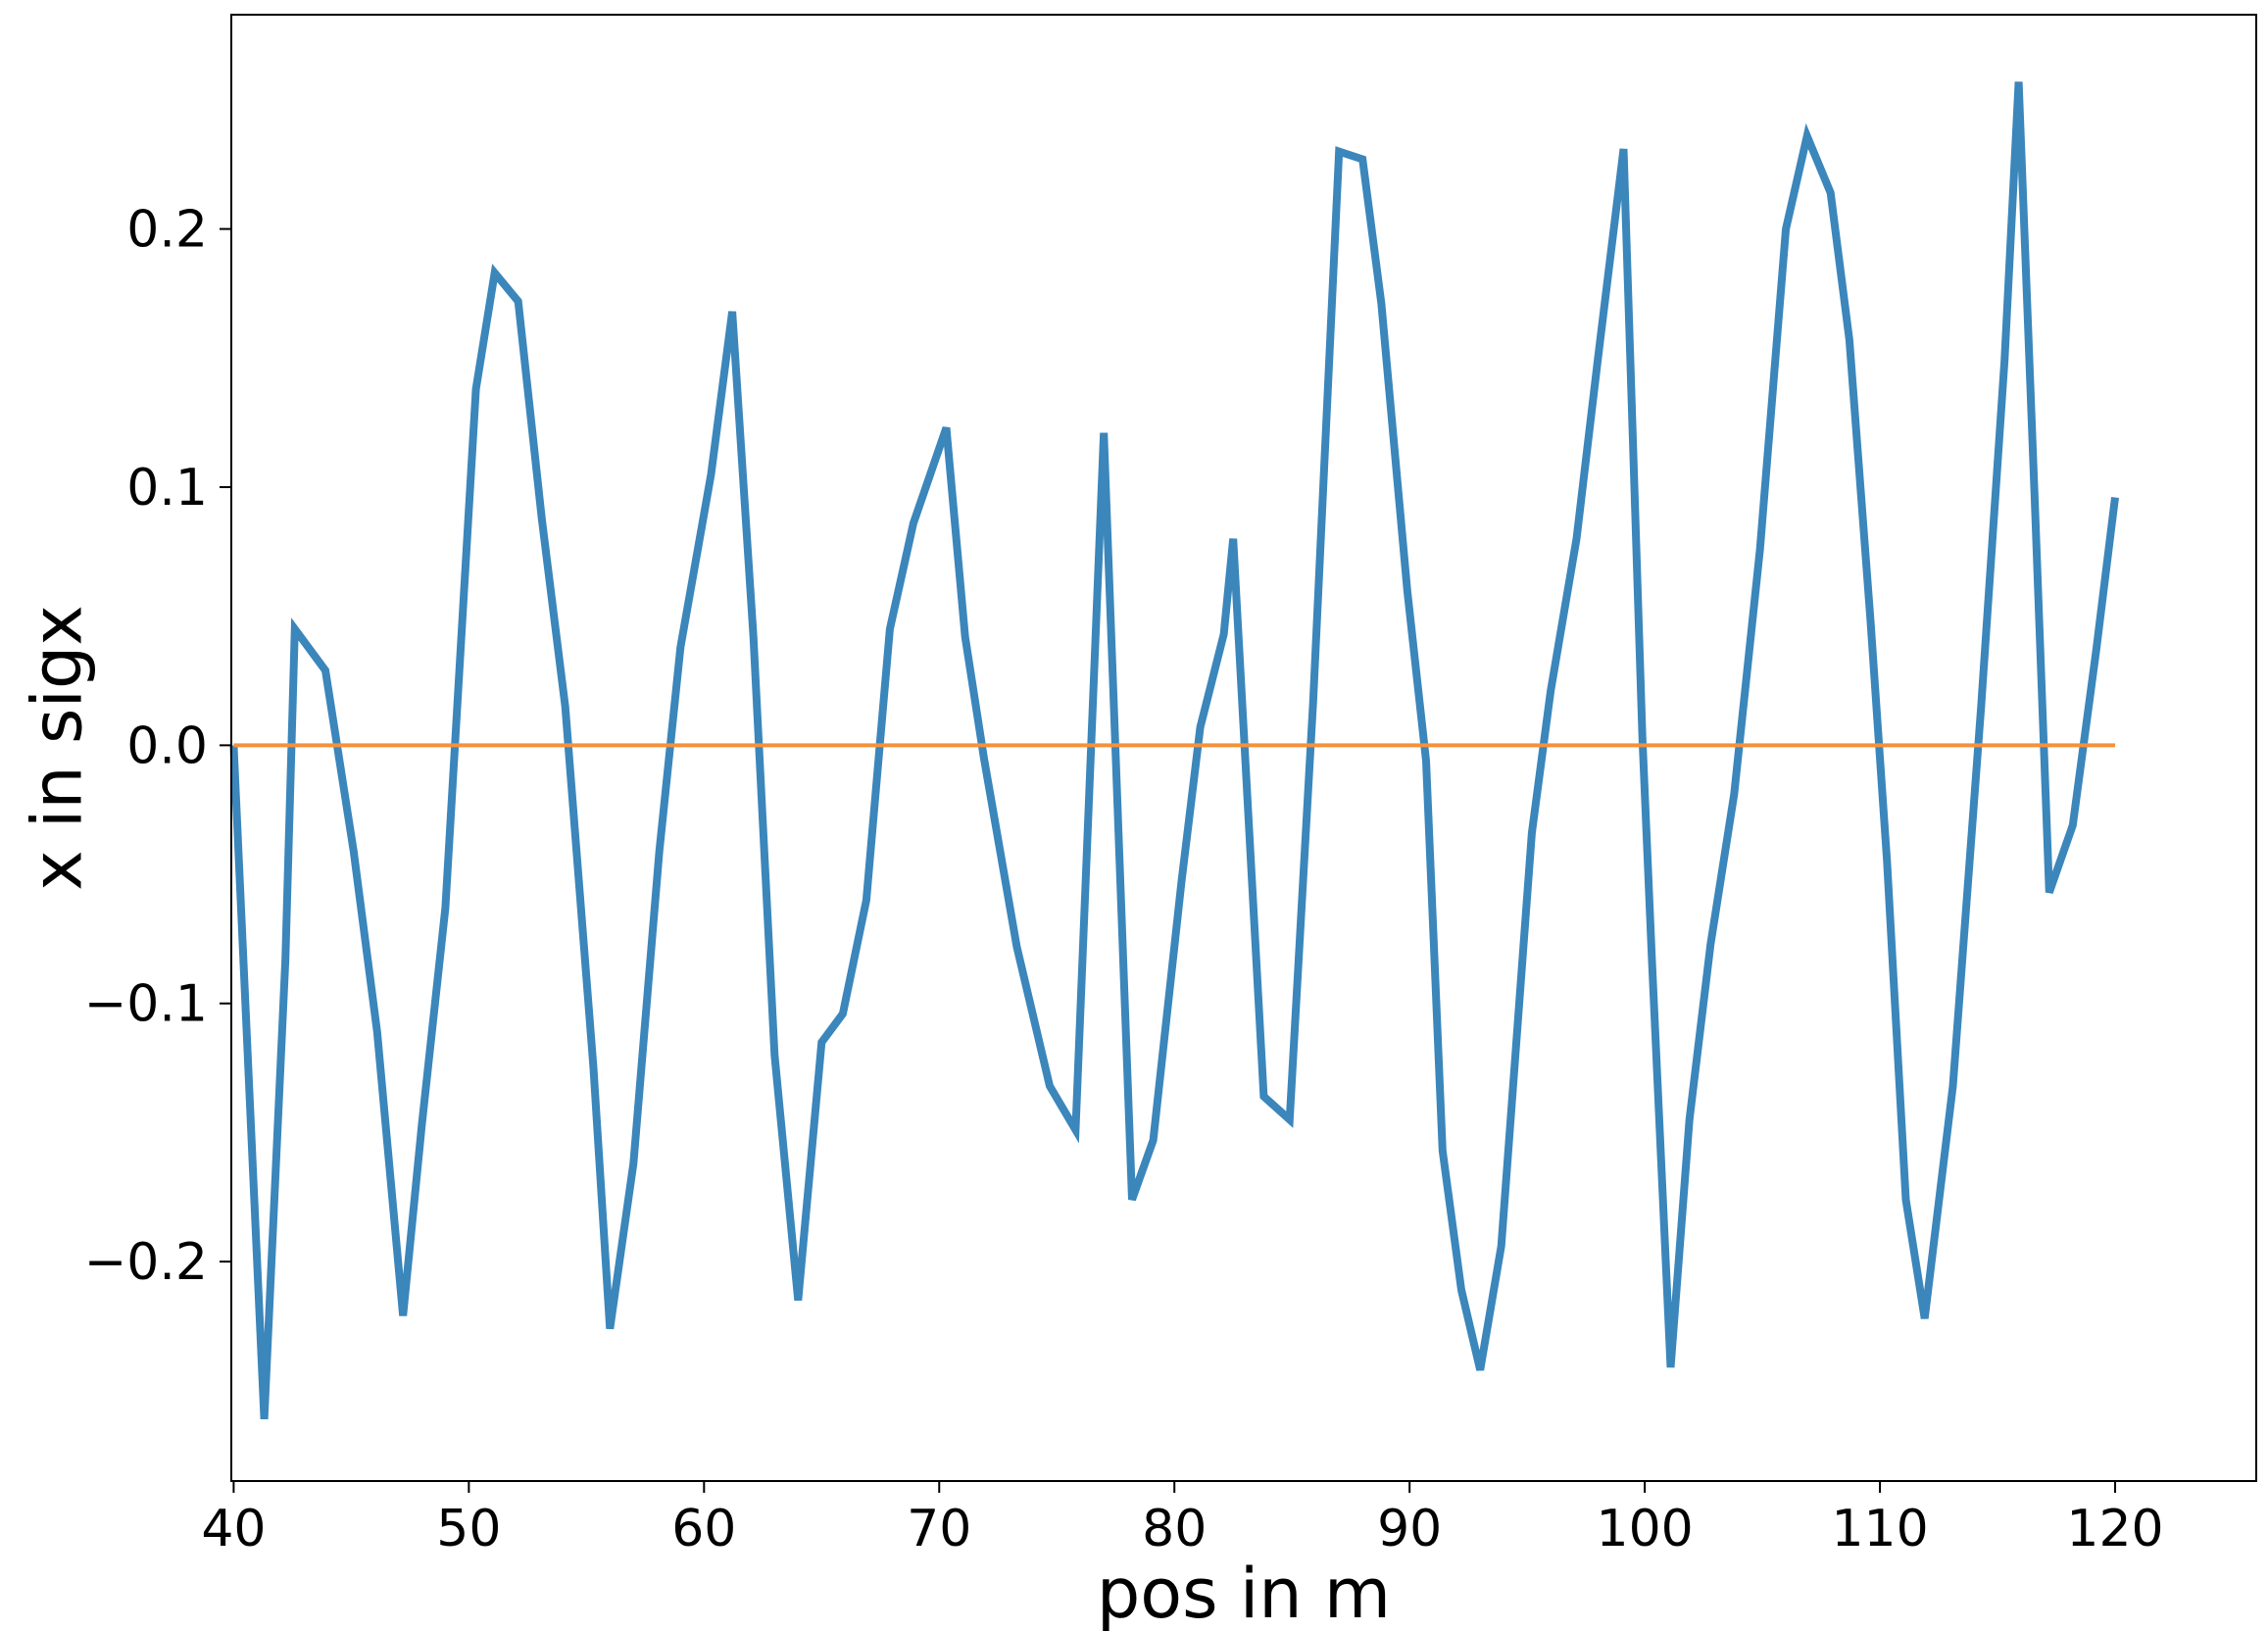 Image resolution: width=2268 pixels, height=1631 pixels. I want to click on x-tick-label: 120, so click(2114, 1529).